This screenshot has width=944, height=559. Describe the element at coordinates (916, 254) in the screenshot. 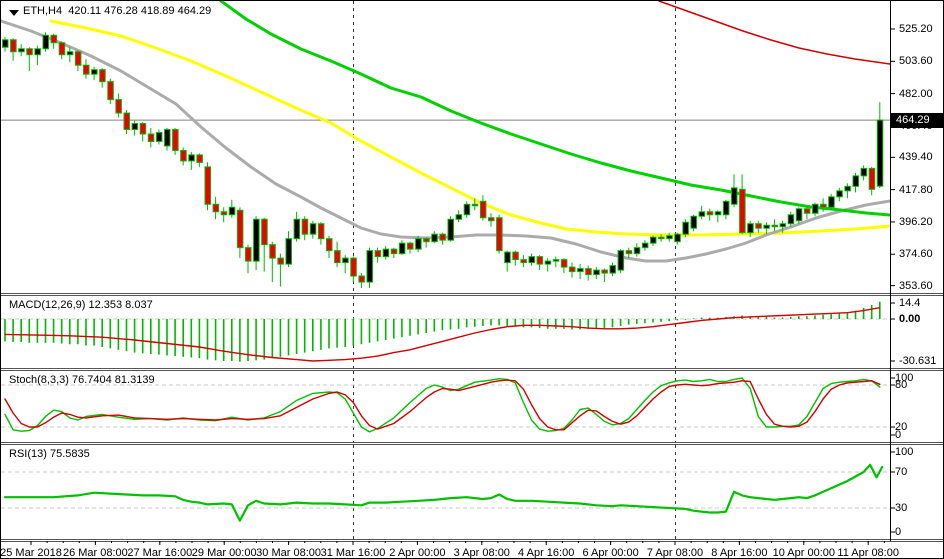

I see `price-axis-label: 374.60` at that location.